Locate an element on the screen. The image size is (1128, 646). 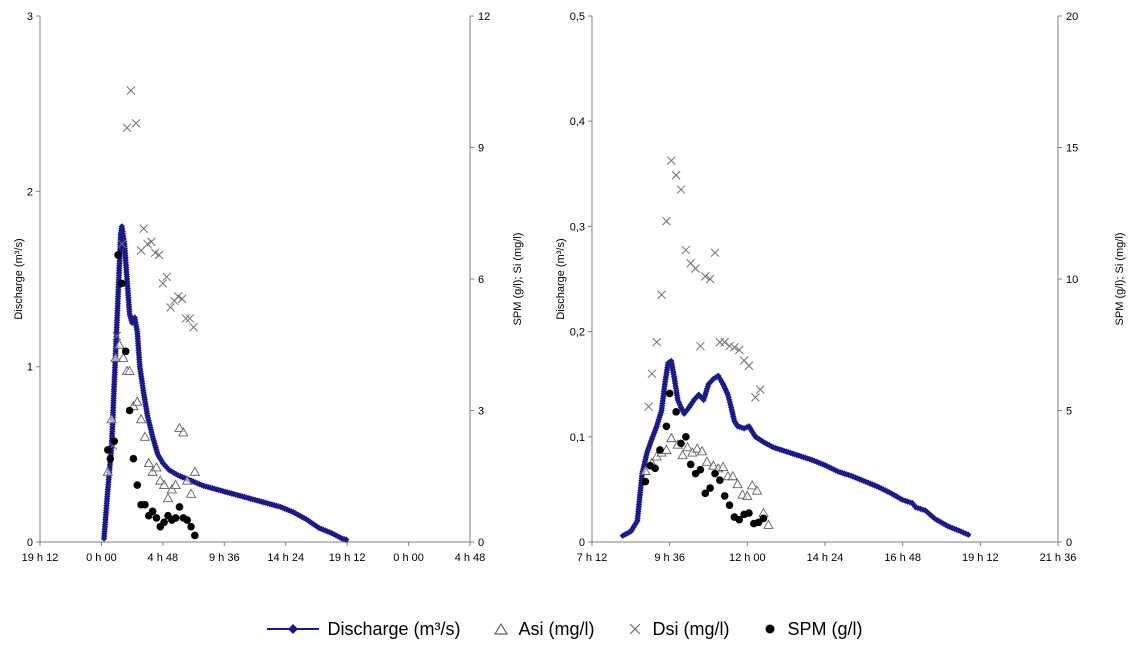
x-tick-label: 14 h 24 is located at coordinates (825, 558).